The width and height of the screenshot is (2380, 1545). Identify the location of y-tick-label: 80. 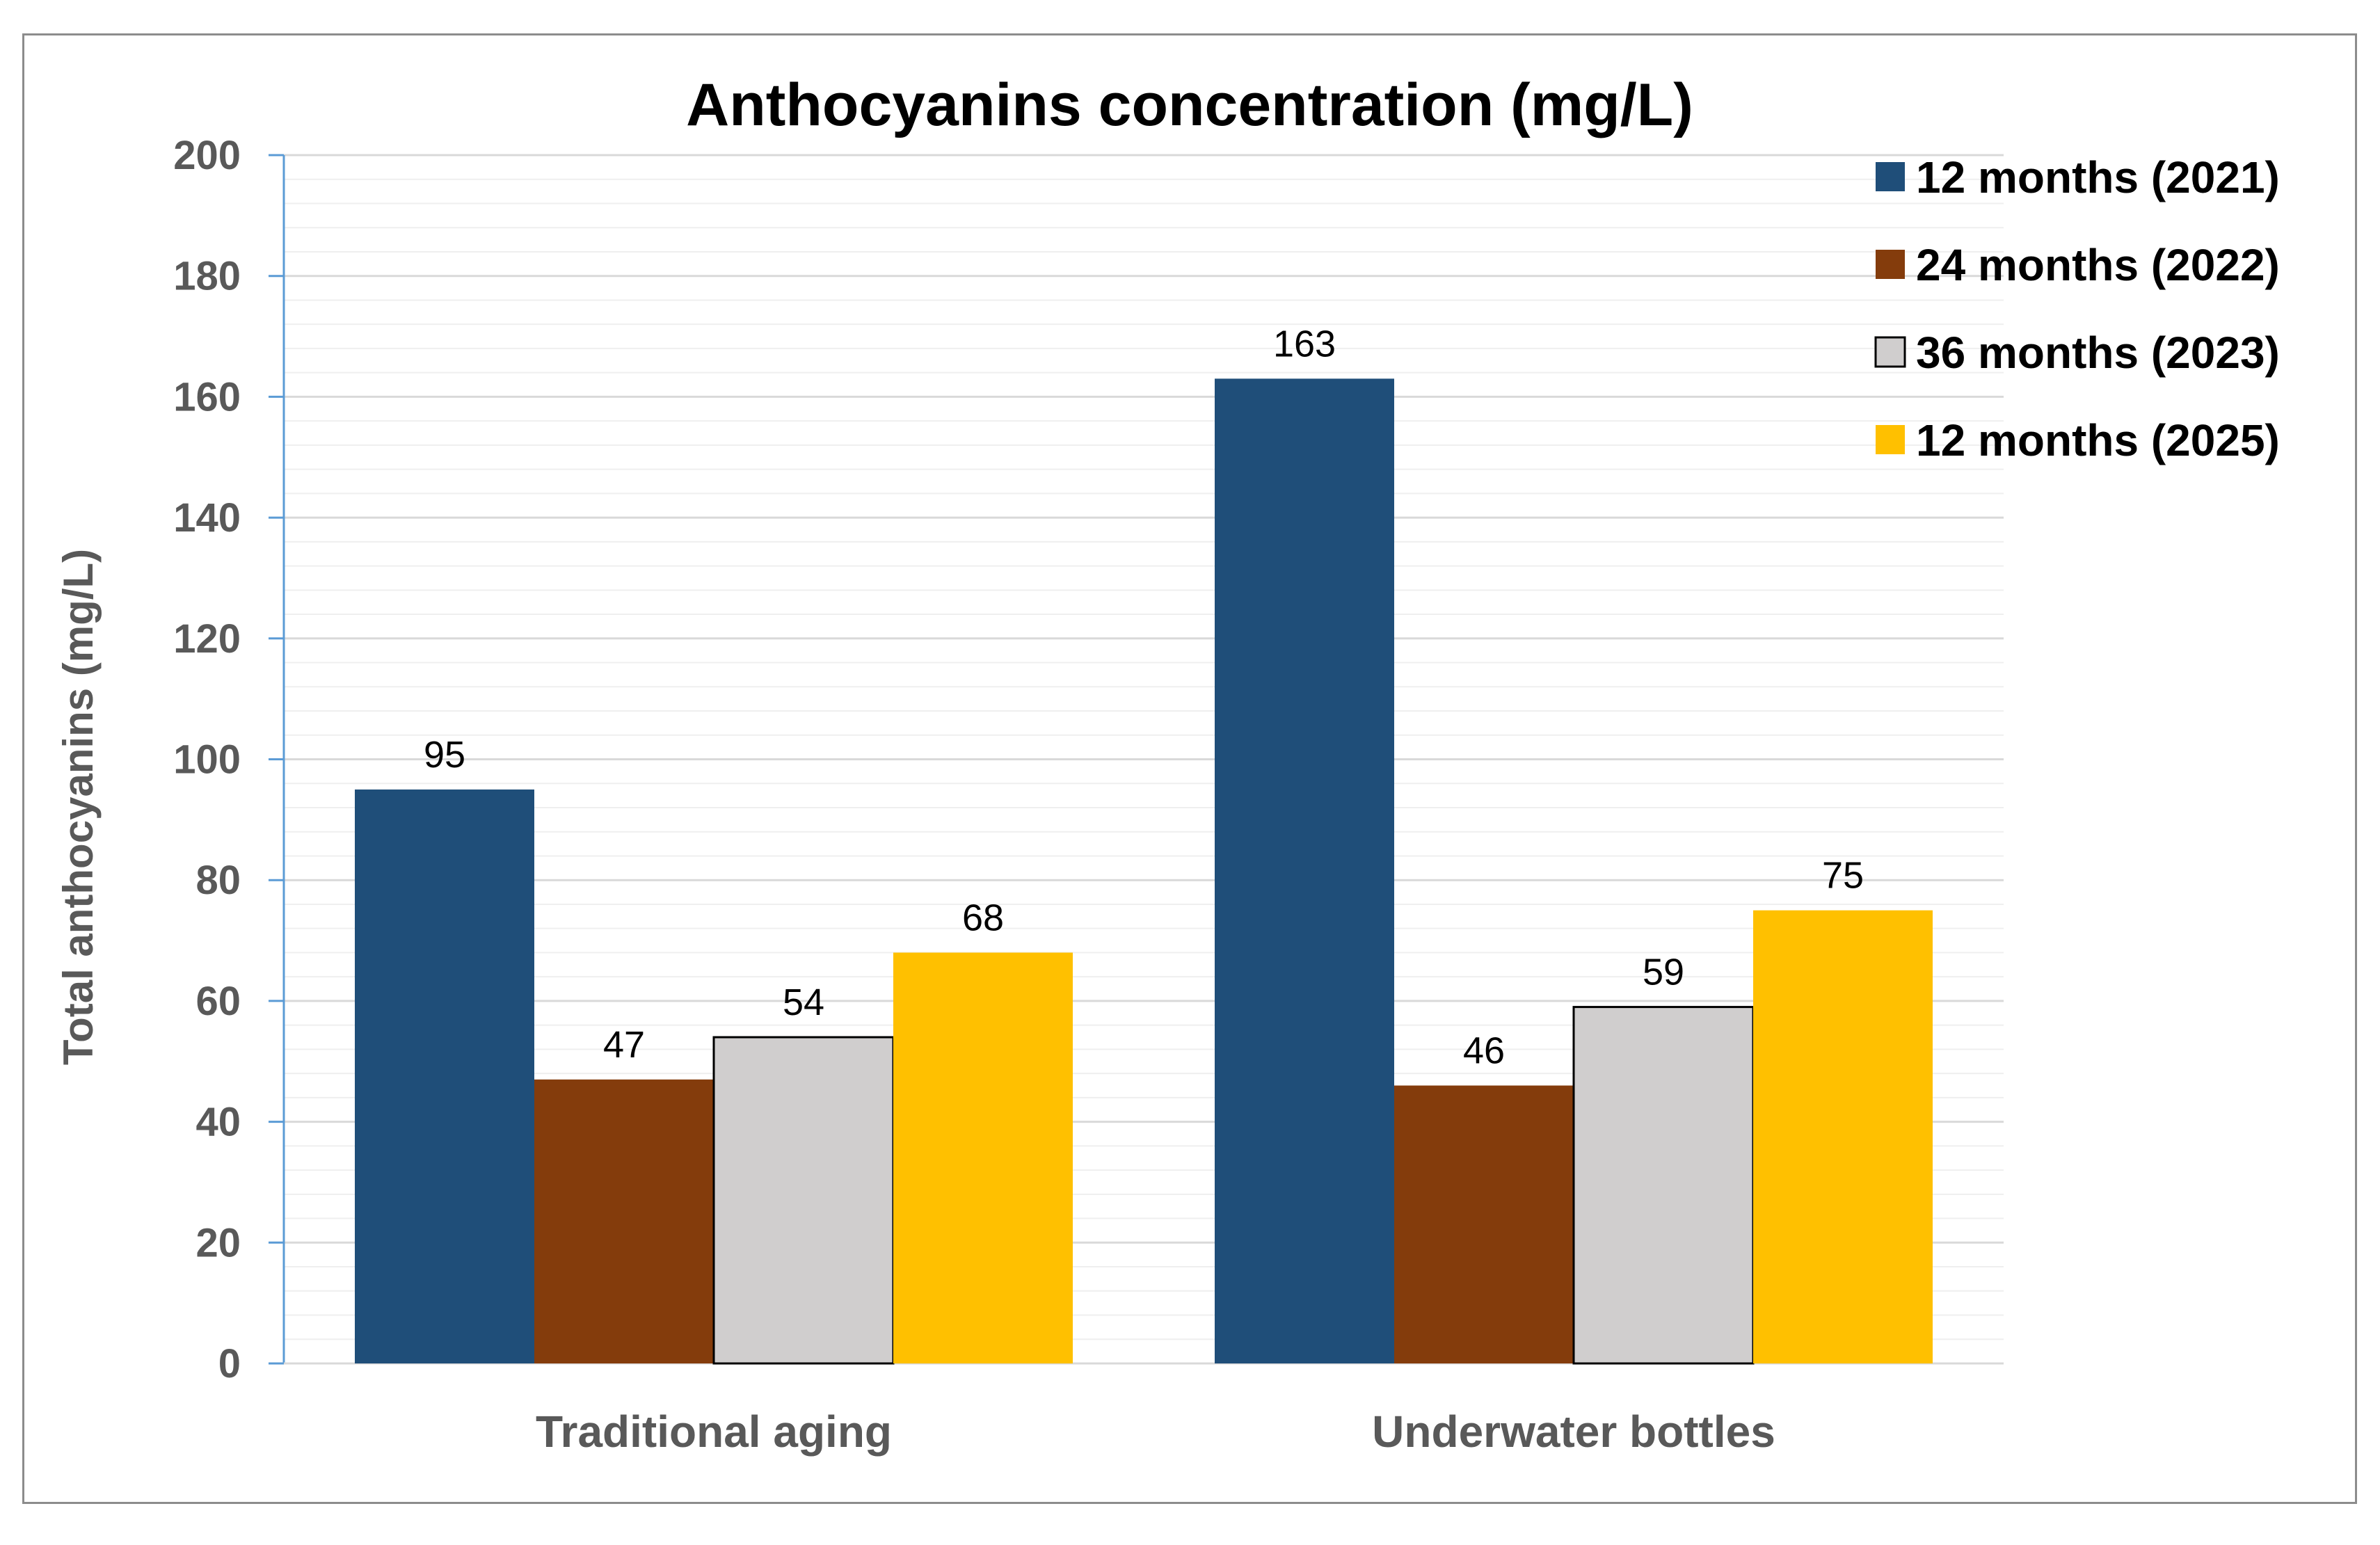
(218, 880).